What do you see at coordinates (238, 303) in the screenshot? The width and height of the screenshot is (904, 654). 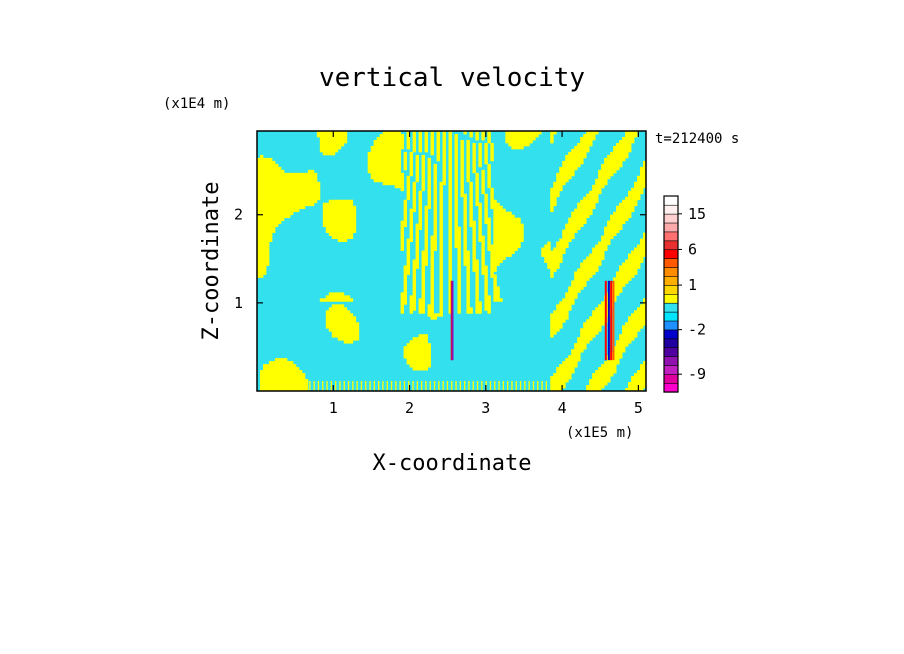 I see `y-tick-label: 1` at bounding box center [238, 303].